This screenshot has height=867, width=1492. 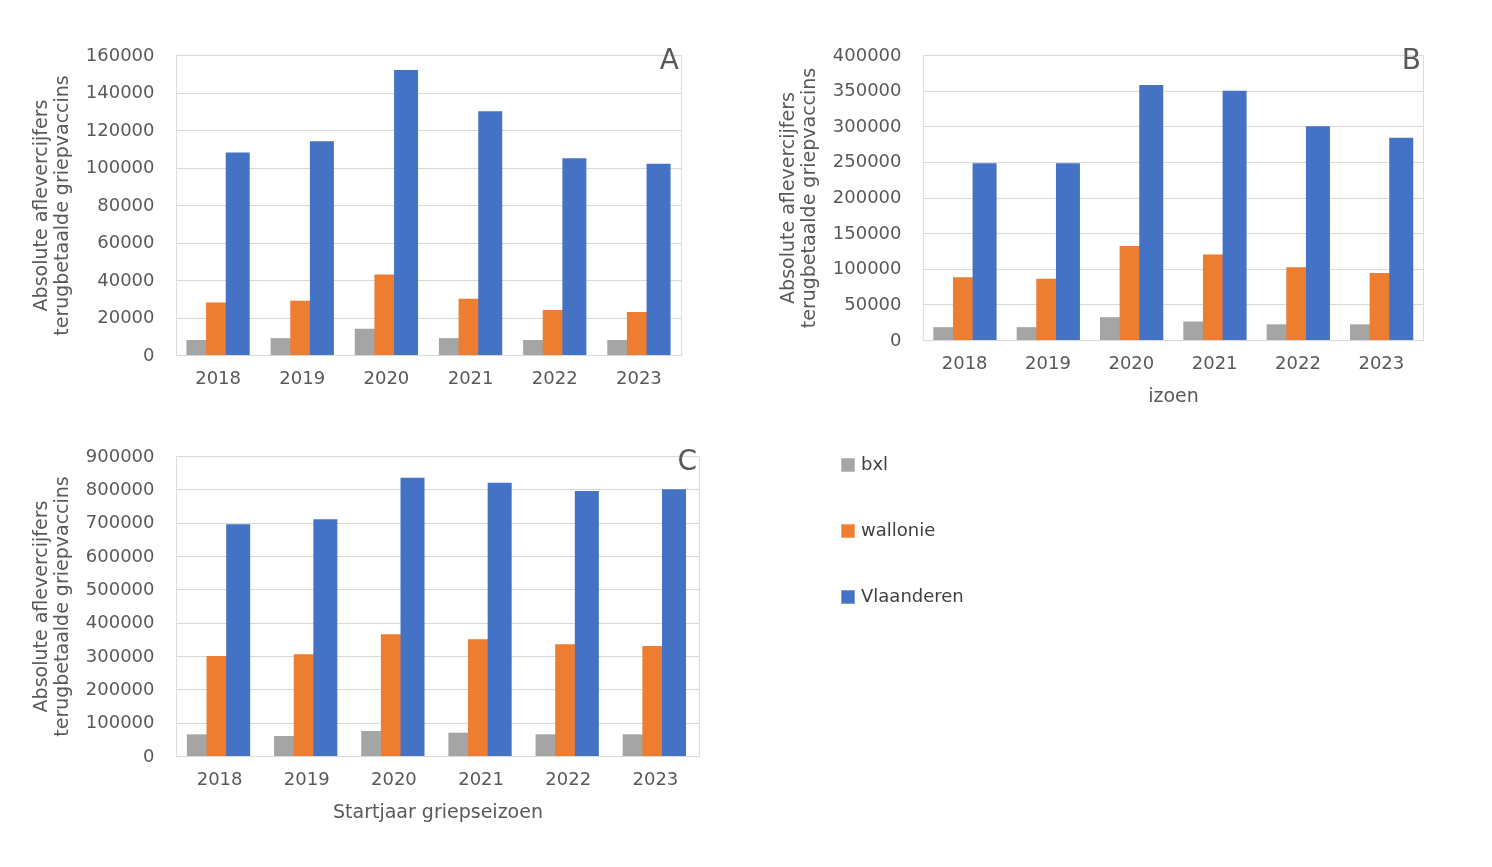 What do you see at coordinates (126, 204) in the screenshot?
I see `y-tick-label: 80000` at bounding box center [126, 204].